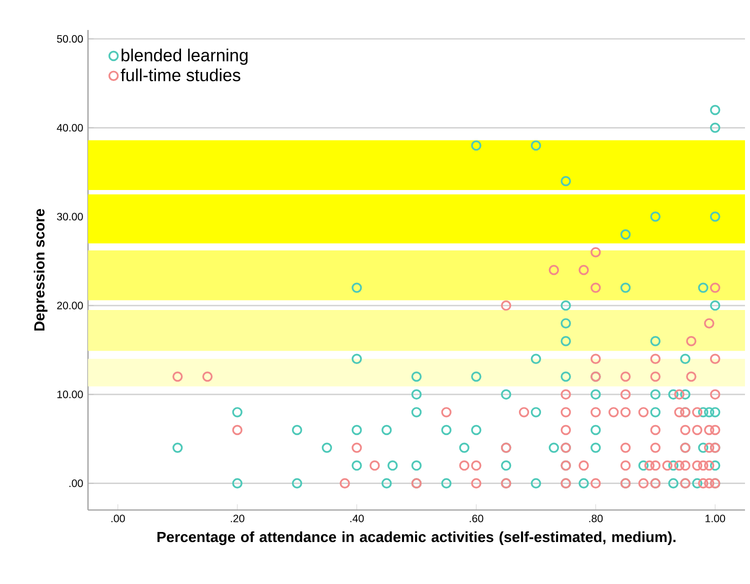 This screenshot has width=750, height=584. What do you see at coordinates (70, 216) in the screenshot?
I see `y-tick-label: 30.00` at bounding box center [70, 216].